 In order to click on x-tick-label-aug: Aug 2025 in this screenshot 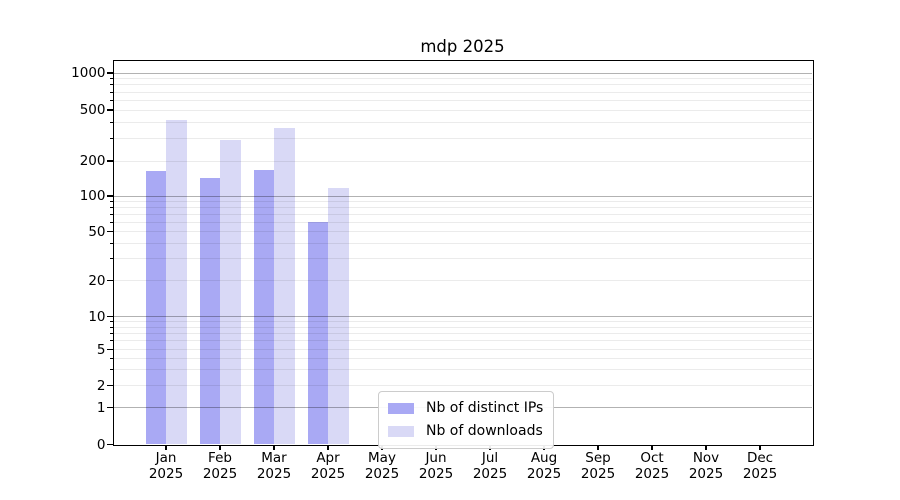, I will do `click(544, 466)`.